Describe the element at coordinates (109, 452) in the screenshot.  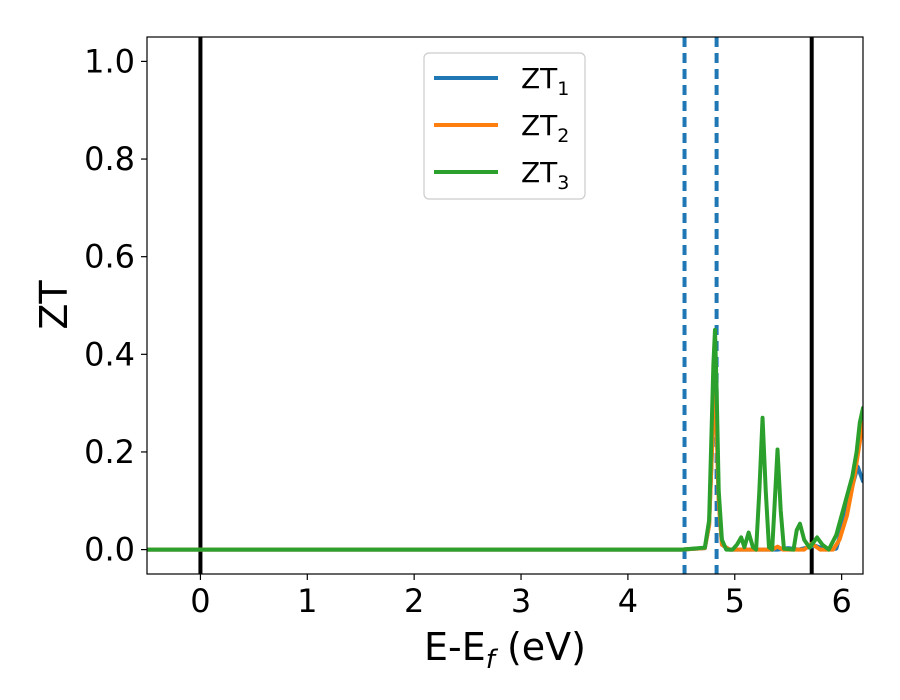
I see `y-tick-label: 0.2` at that location.